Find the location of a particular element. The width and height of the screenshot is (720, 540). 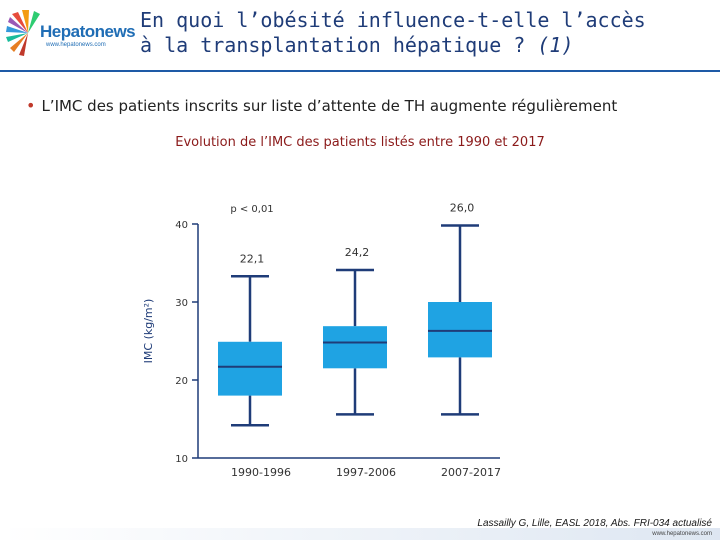

box-2007-2017 is located at coordinates (460, 320).